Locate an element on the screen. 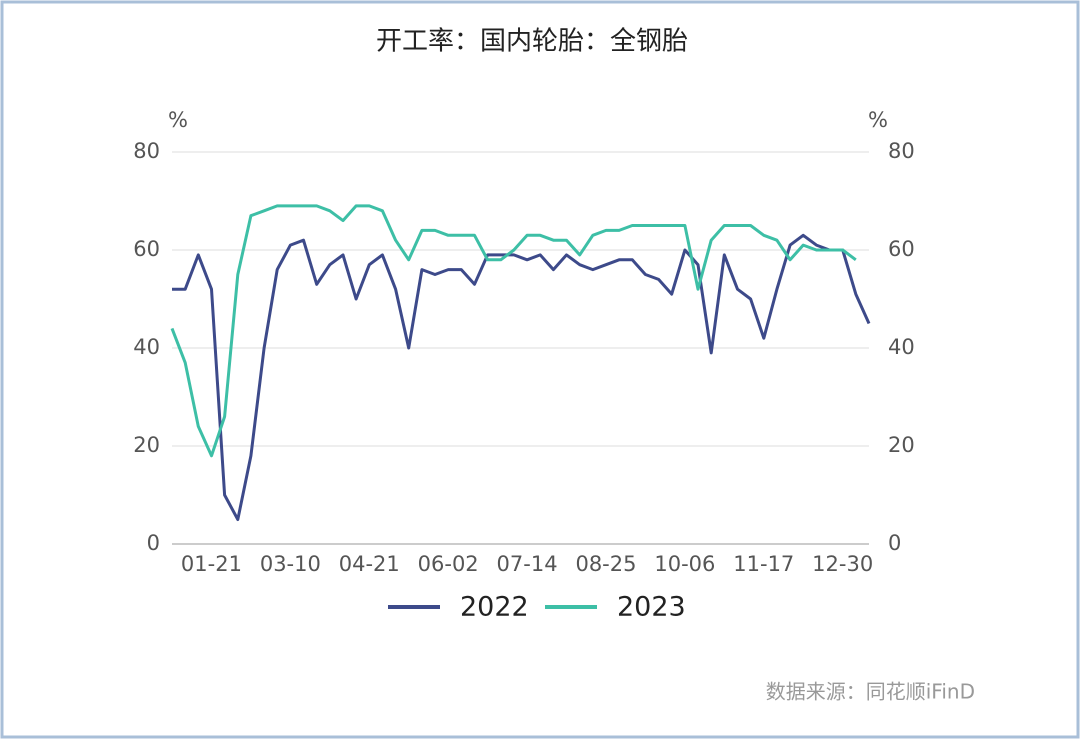 The width and height of the screenshot is (1080, 739). x-tick-label: 11-17 is located at coordinates (763, 564).